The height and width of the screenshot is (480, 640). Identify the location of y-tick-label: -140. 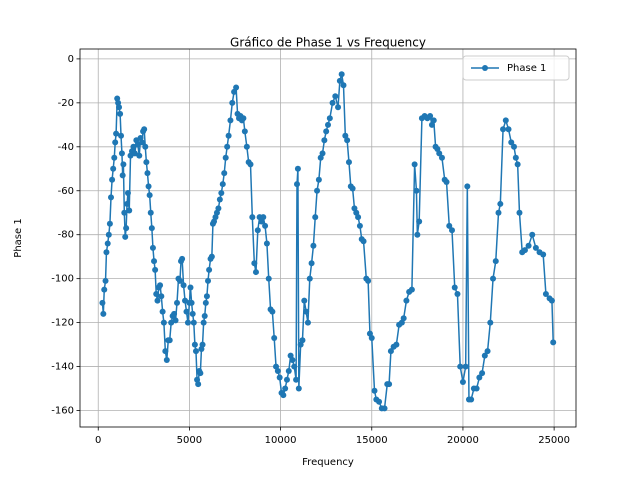
(62, 367).